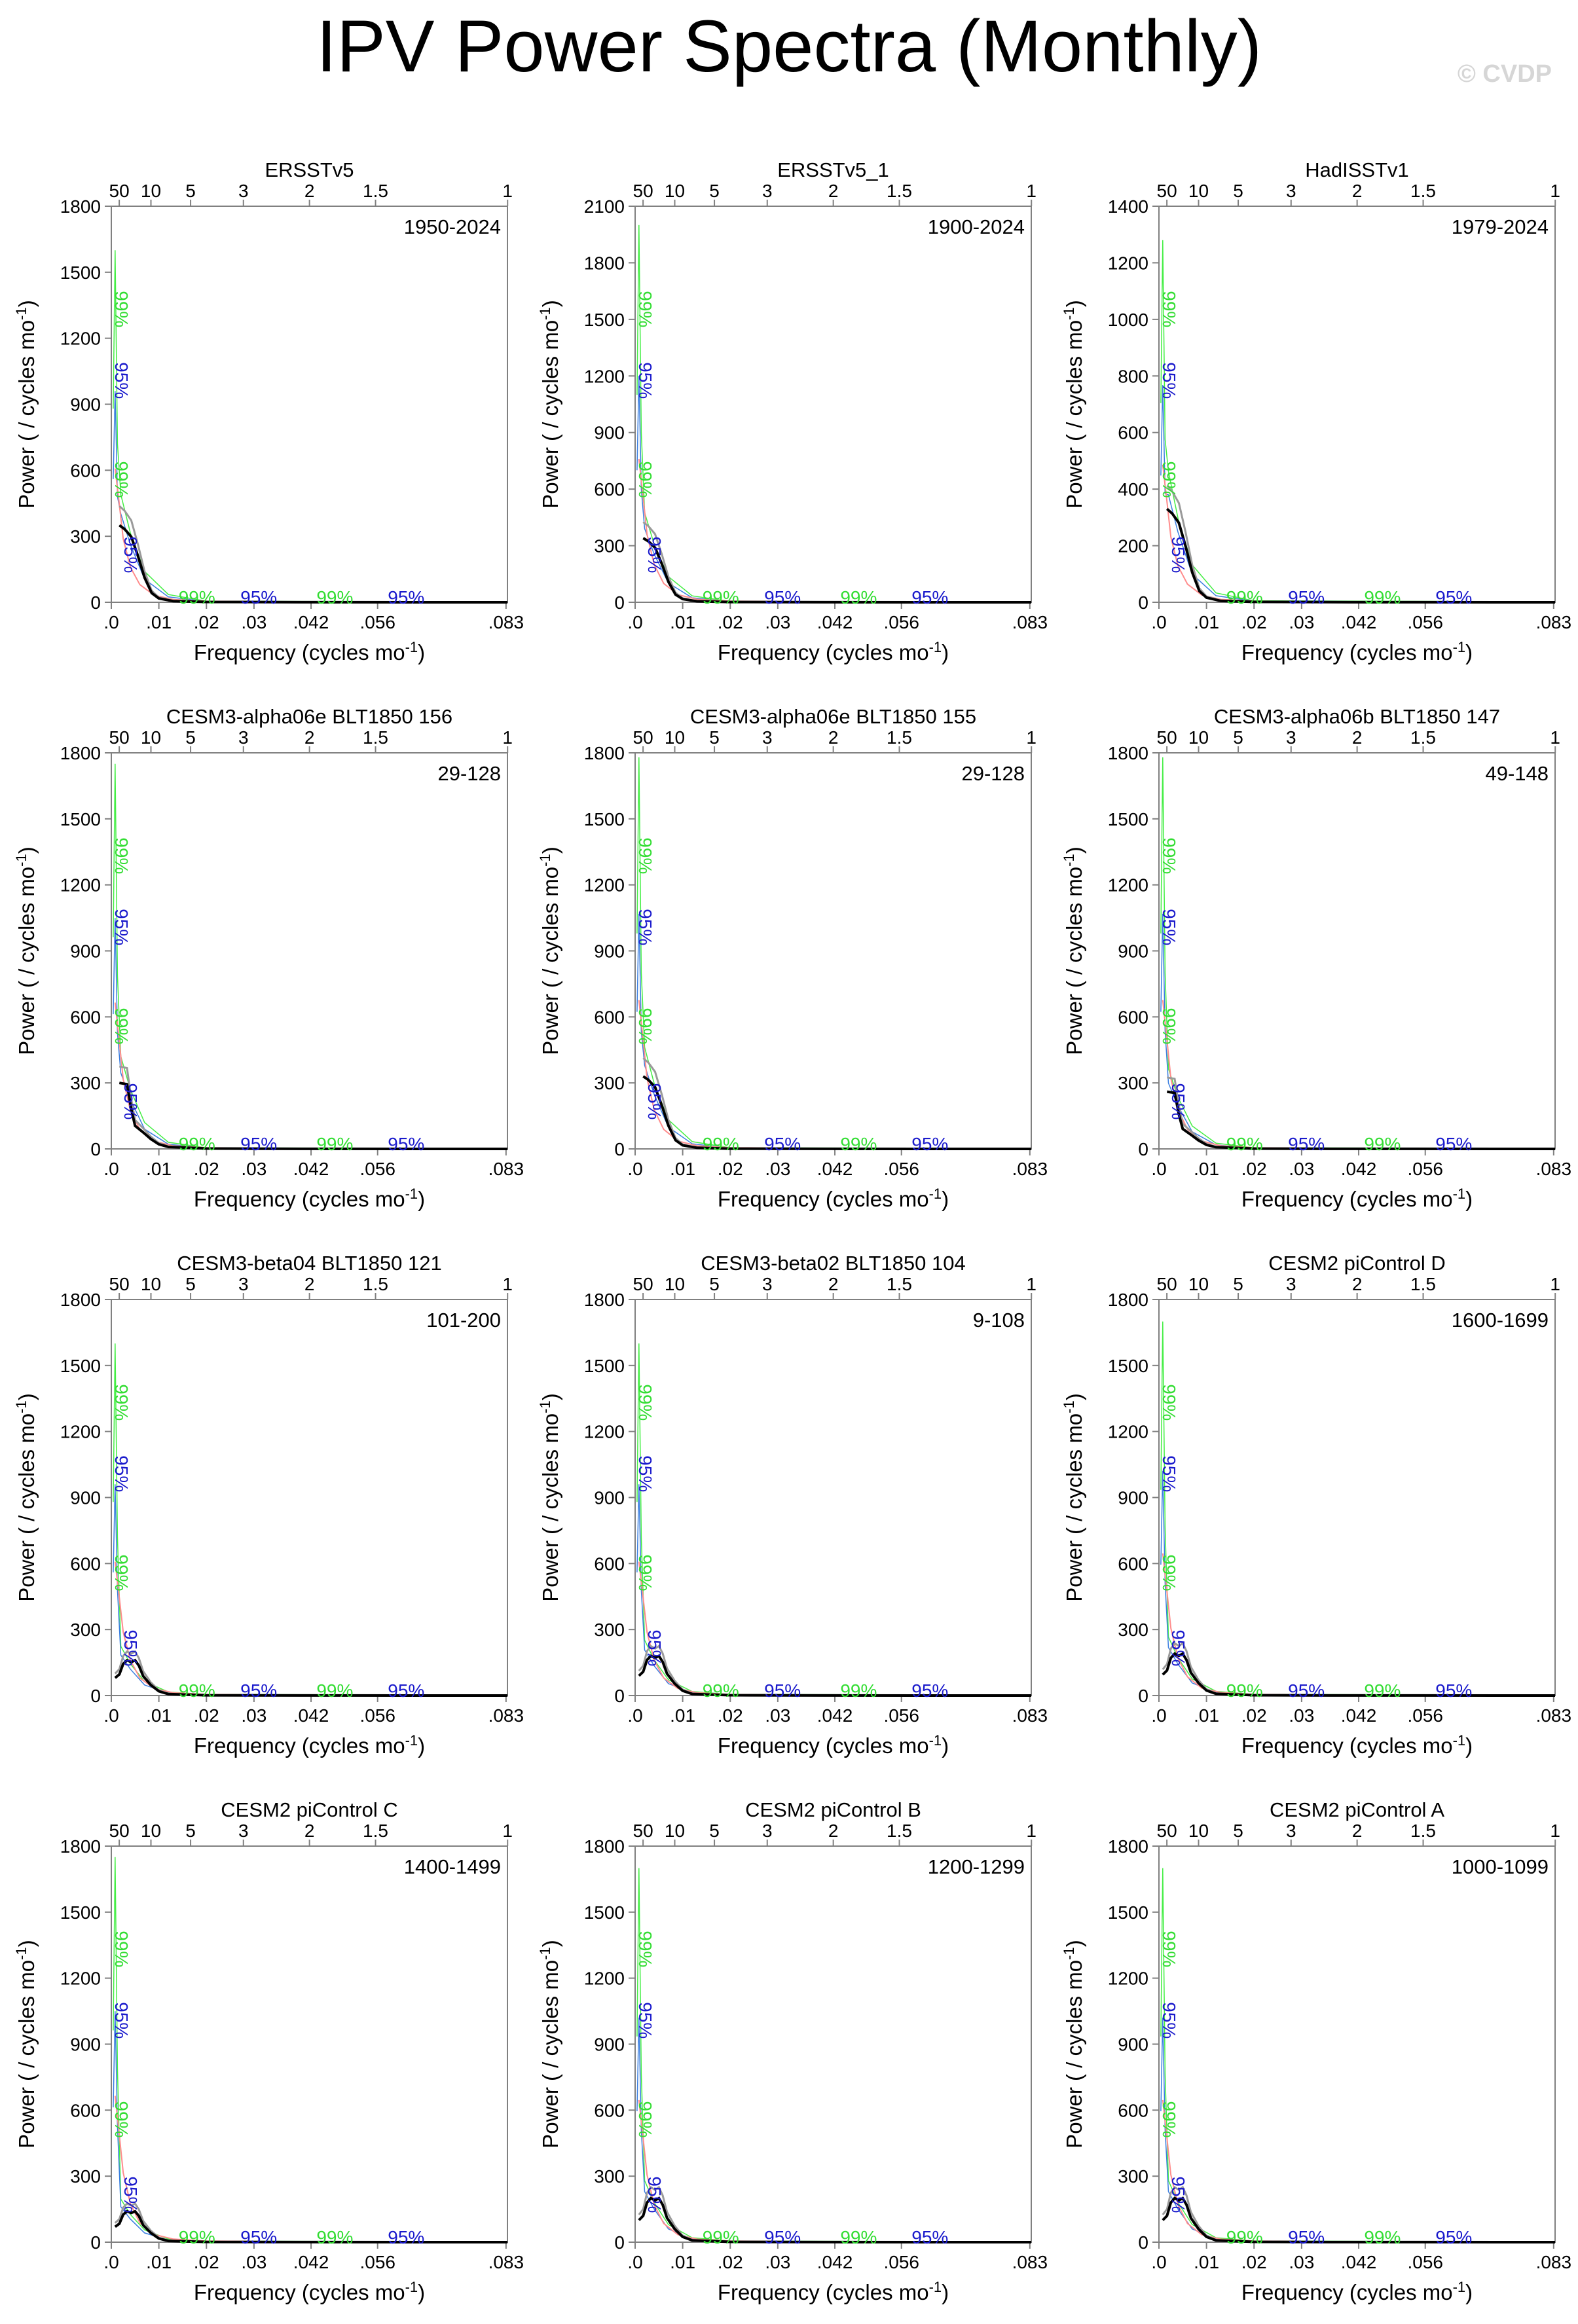 This screenshot has height=2324, width=1578. Describe the element at coordinates (1357, 169) in the screenshot. I see `panel-title: HadISSTv1` at that location.